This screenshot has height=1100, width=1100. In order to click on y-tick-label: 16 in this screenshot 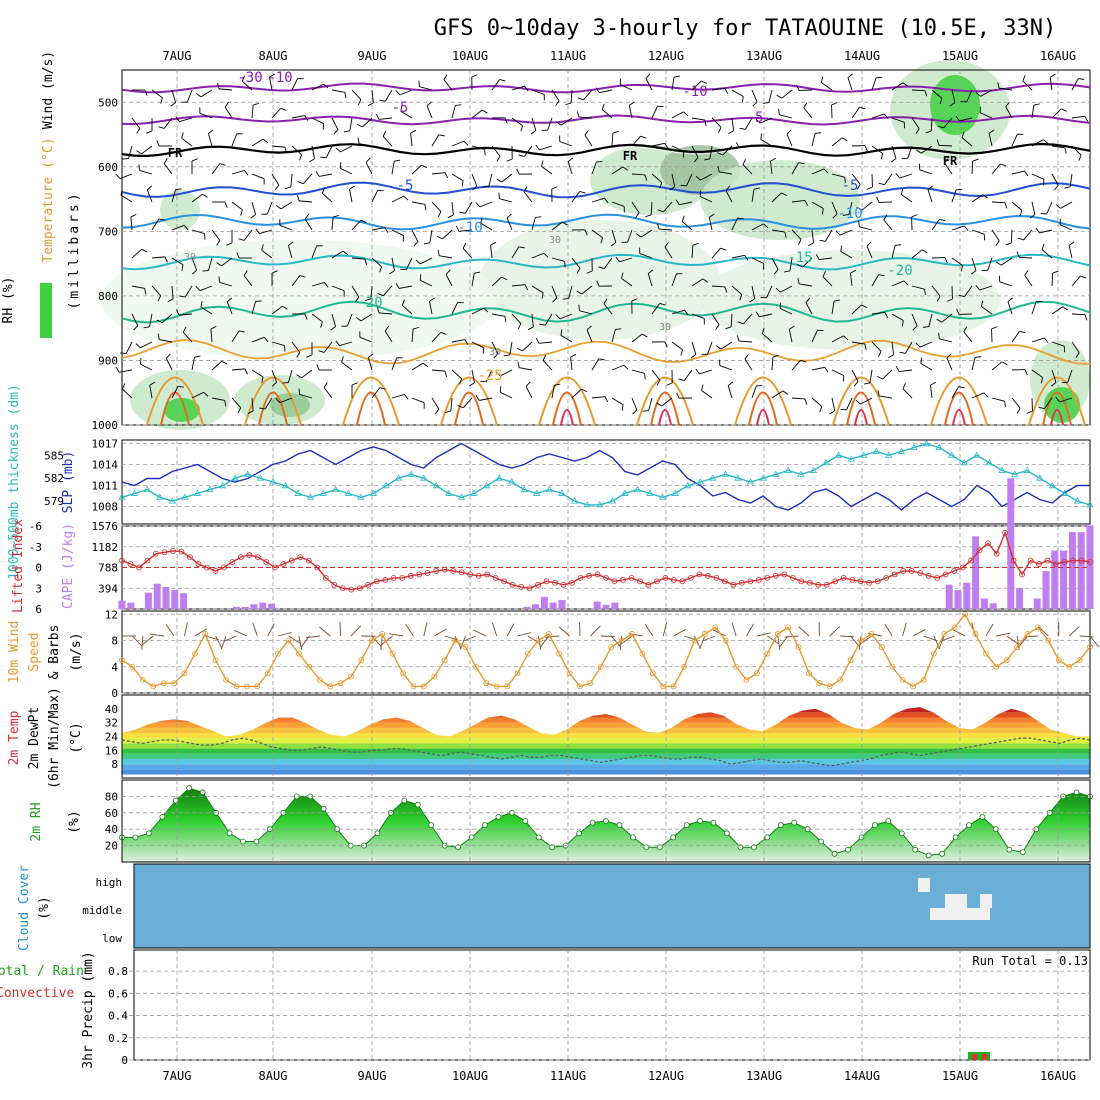, I will do `click(111, 750)`.